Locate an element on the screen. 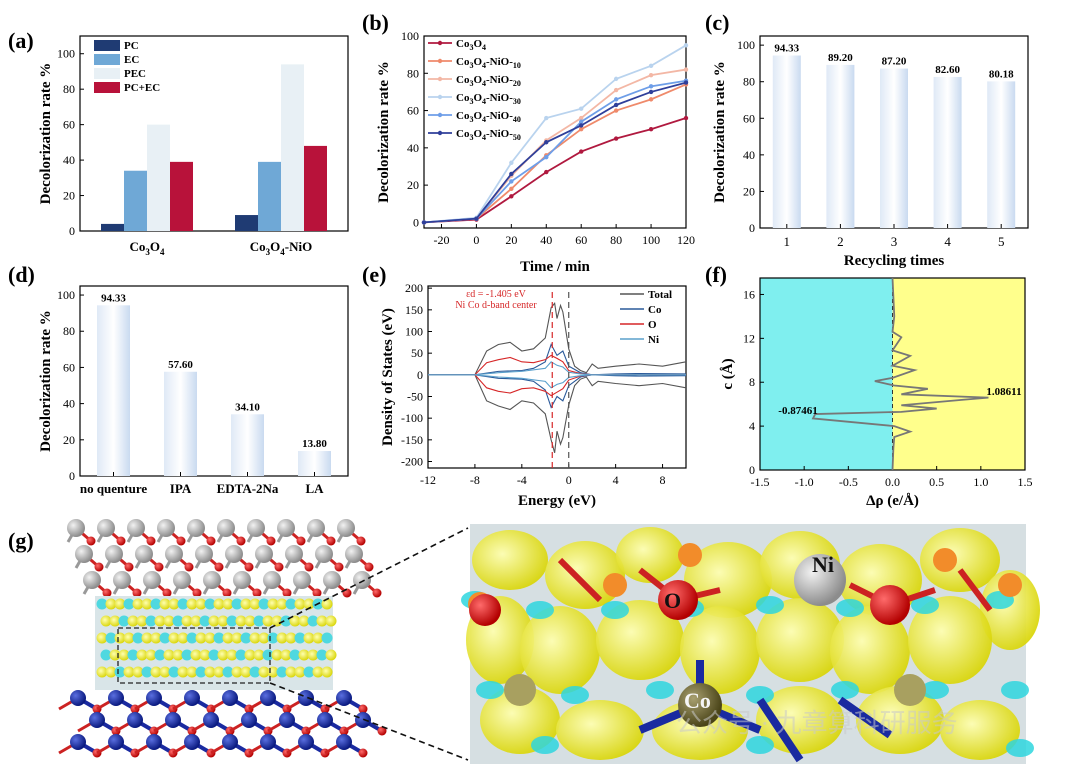 The height and width of the screenshot is (768, 1080). y-tick-label-e-6: 100 is located at coordinates (414, 332).